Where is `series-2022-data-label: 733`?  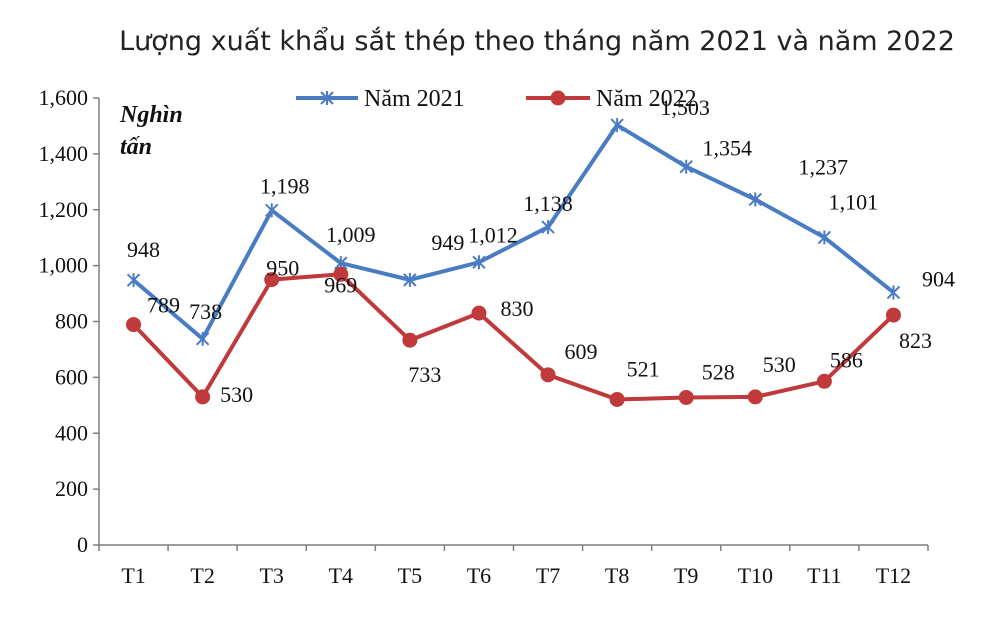
series-2022-data-label: 733 is located at coordinates (424, 374).